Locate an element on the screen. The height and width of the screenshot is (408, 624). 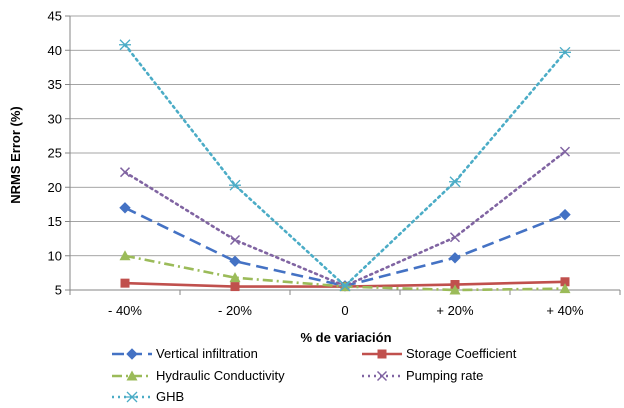
series-line-vertical-infiltration is located at coordinates (345, 247).